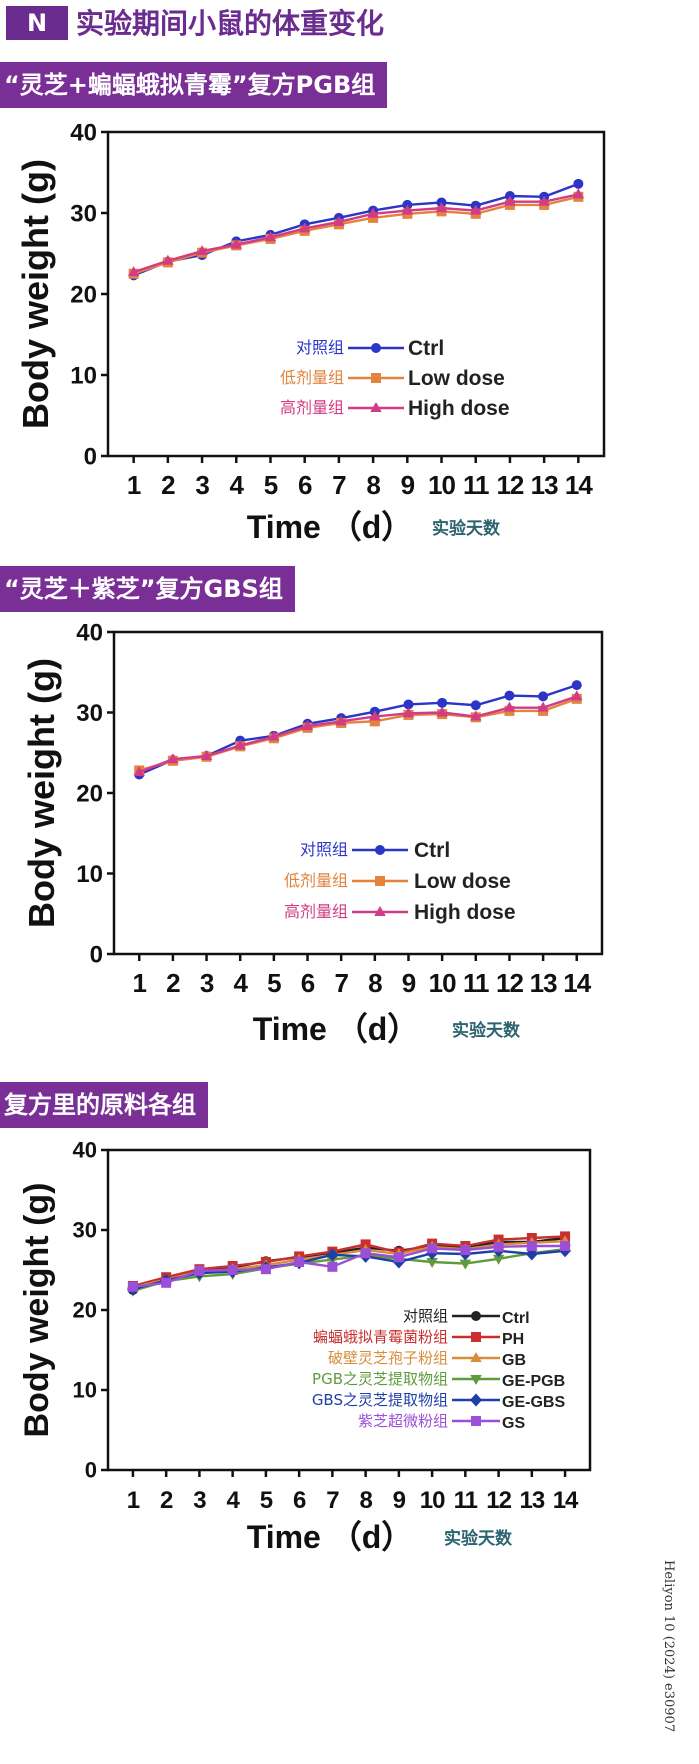 The image size is (699, 1764). I want to click on x-tick-label: 13, so click(531, 1500).